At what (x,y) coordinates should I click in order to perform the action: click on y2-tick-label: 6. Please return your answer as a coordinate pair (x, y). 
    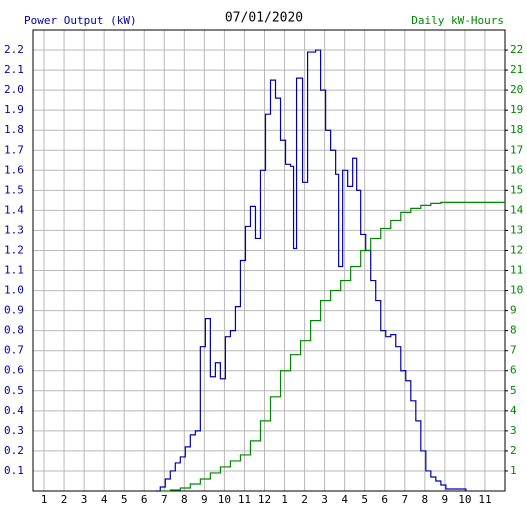
    Looking at the image, I should click on (513, 370).